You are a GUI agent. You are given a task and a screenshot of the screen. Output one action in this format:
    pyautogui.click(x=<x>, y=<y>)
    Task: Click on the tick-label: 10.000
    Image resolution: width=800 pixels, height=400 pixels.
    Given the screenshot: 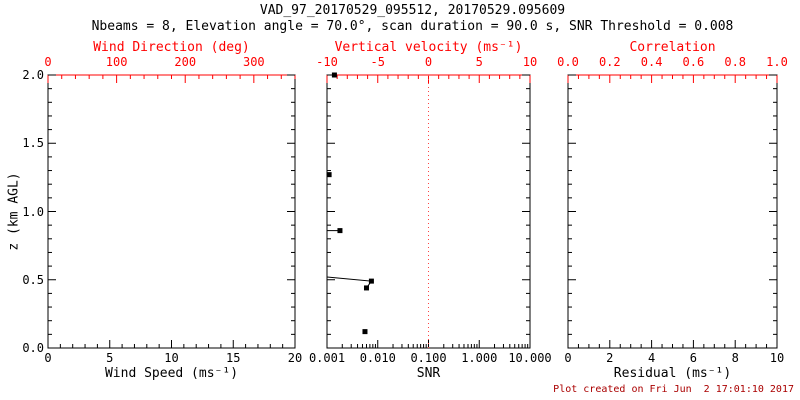 What is the action you would take?
    pyautogui.click(x=530, y=358)
    